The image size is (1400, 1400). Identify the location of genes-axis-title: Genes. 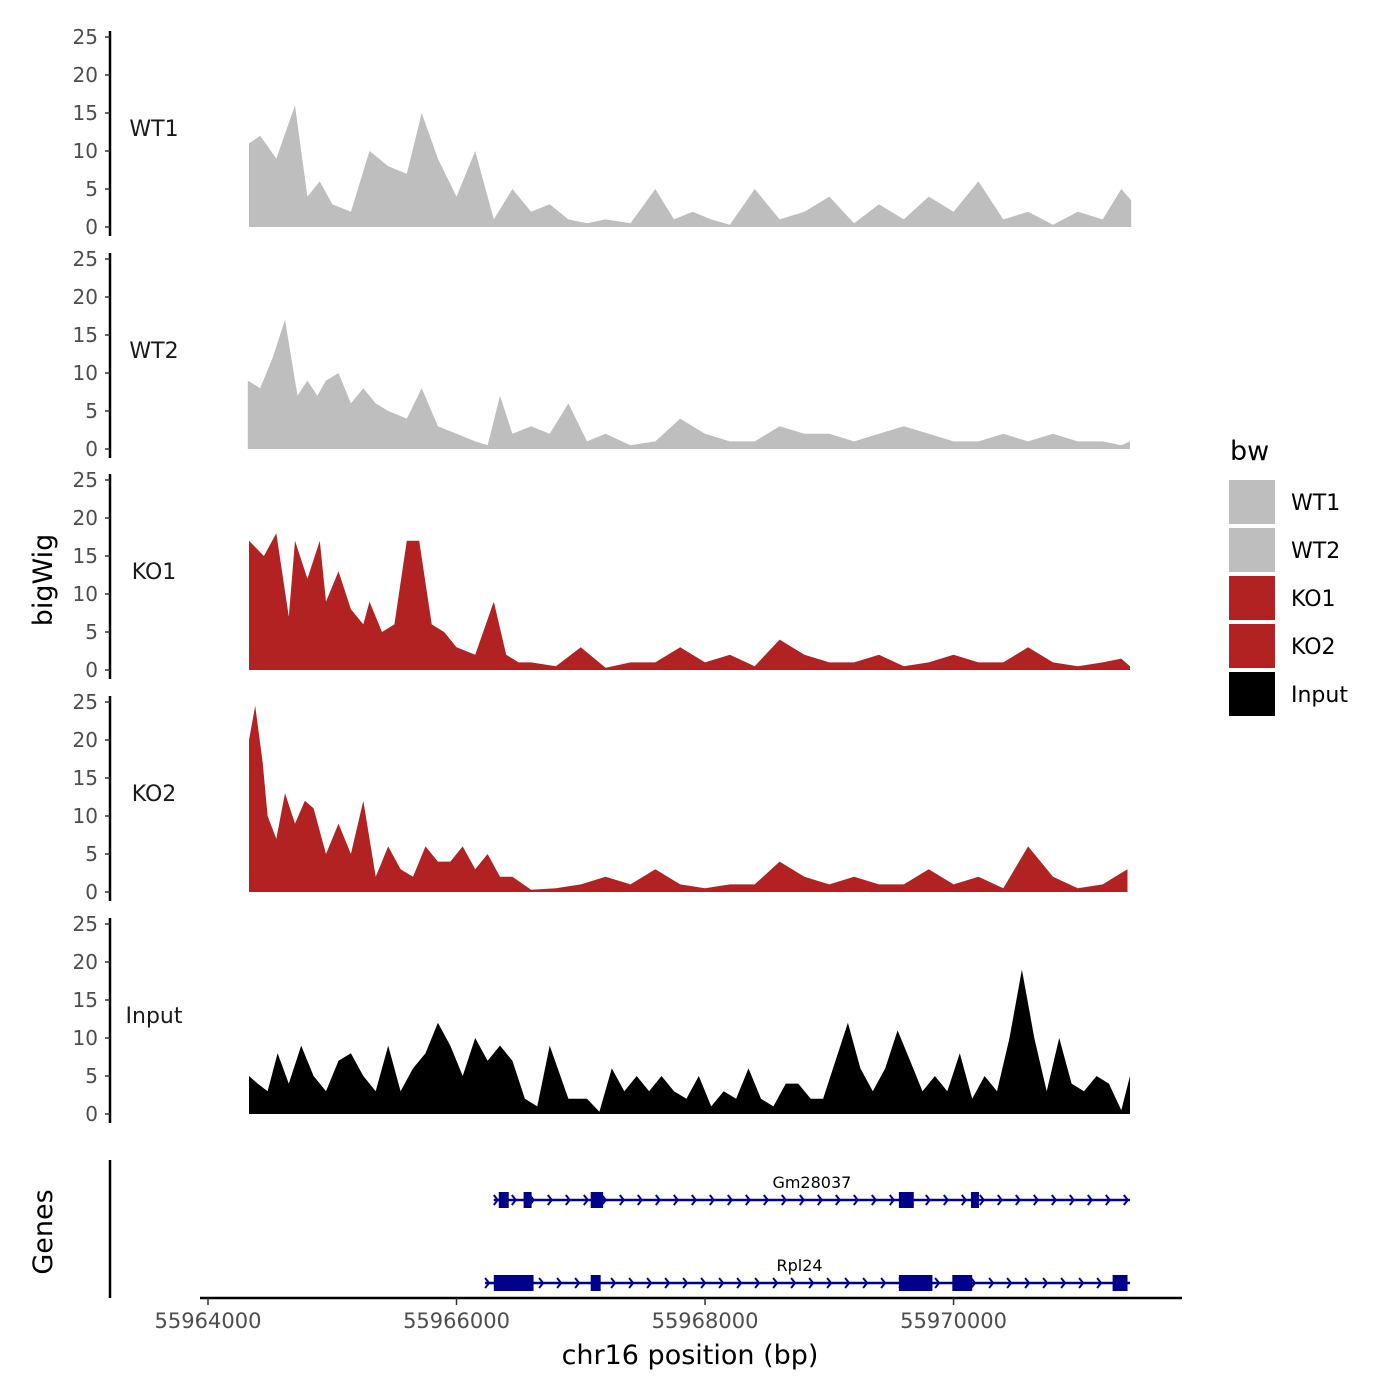
(43, 1231).